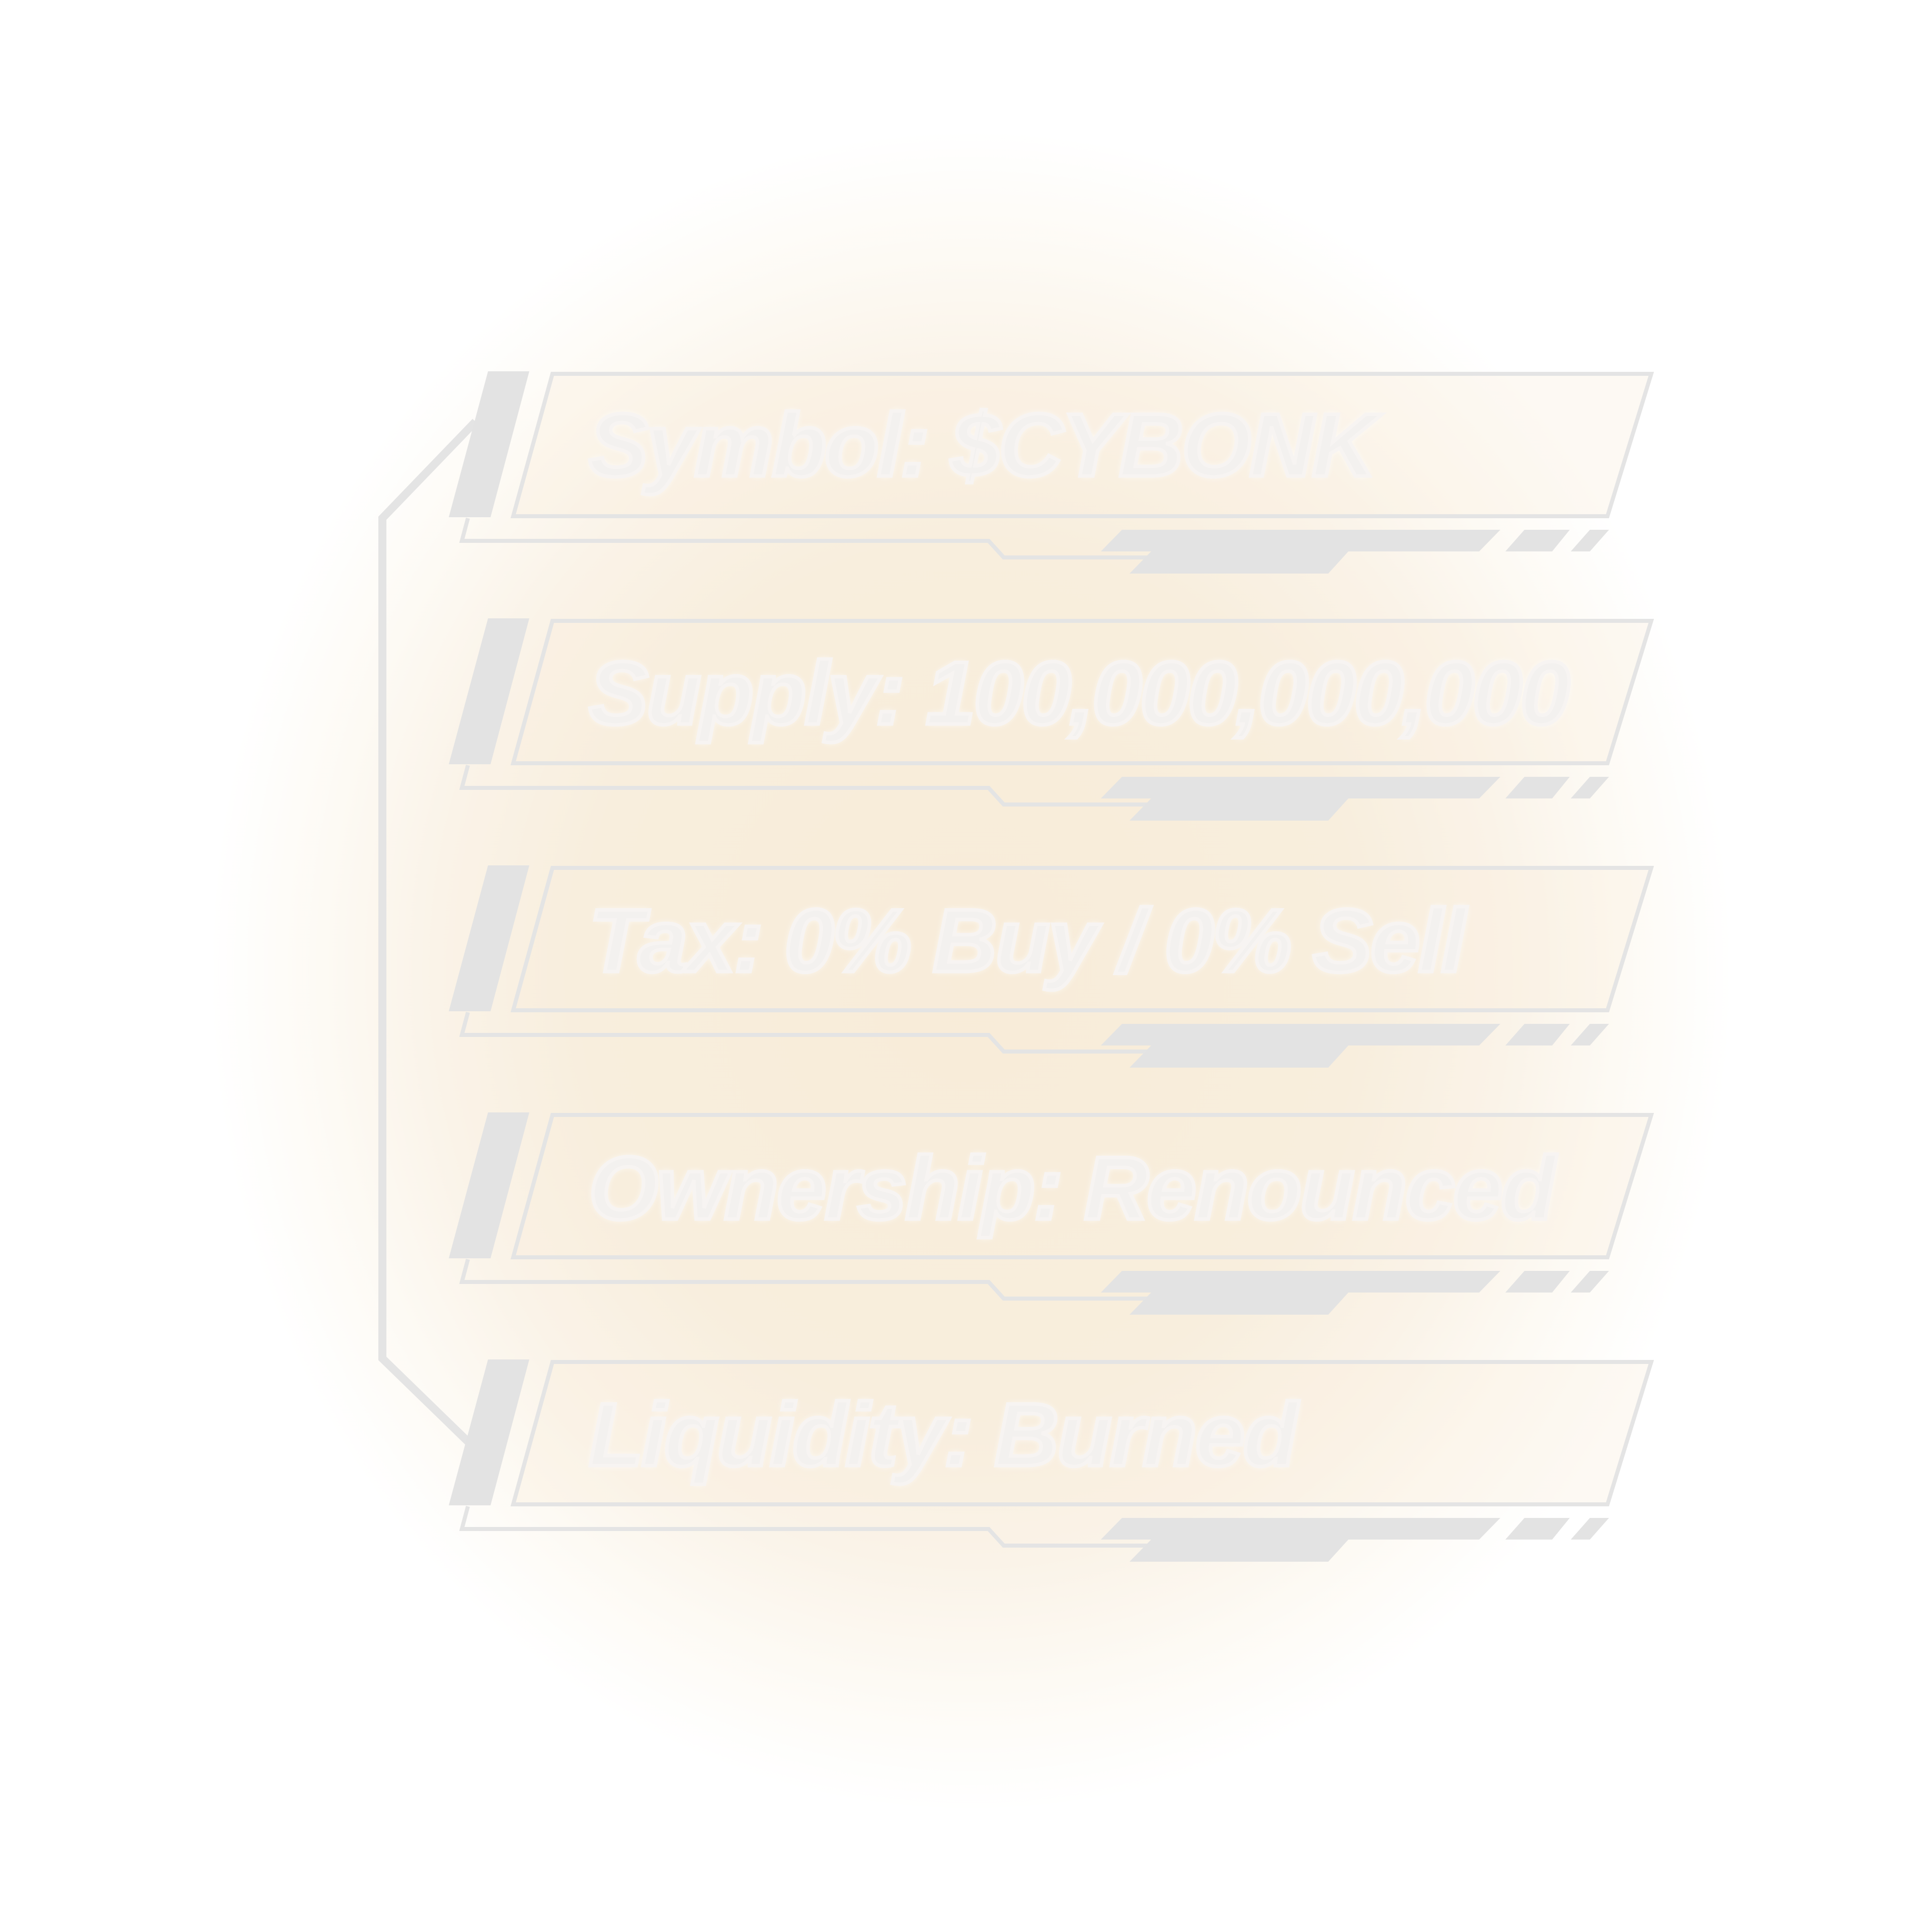 This screenshot has width=1932, height=1932. I want to click on symbol-decor-strip, so click(1300, 552).